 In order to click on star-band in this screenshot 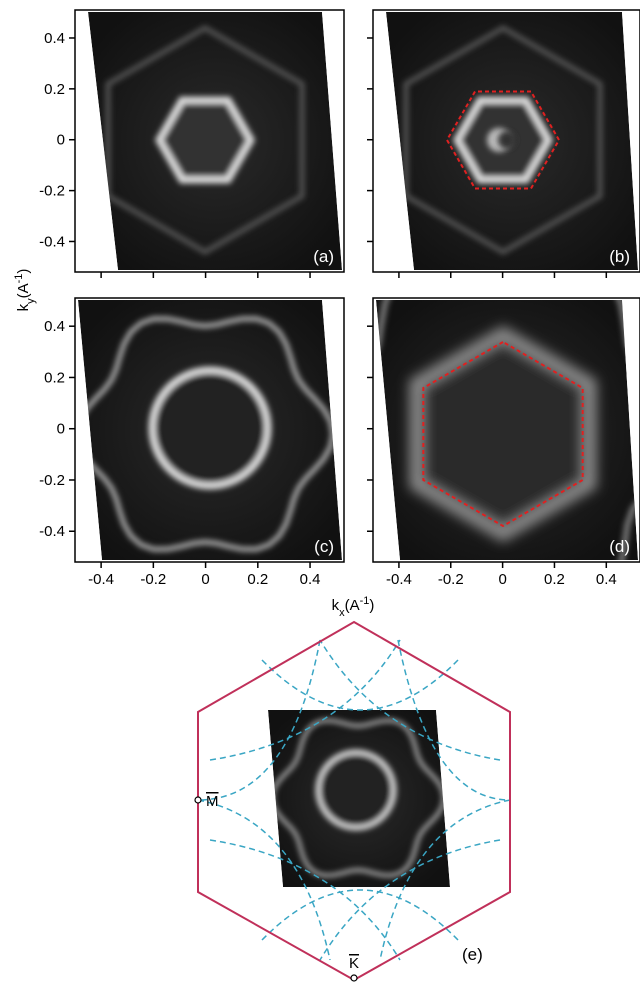, I will do `click(207, 434)`.